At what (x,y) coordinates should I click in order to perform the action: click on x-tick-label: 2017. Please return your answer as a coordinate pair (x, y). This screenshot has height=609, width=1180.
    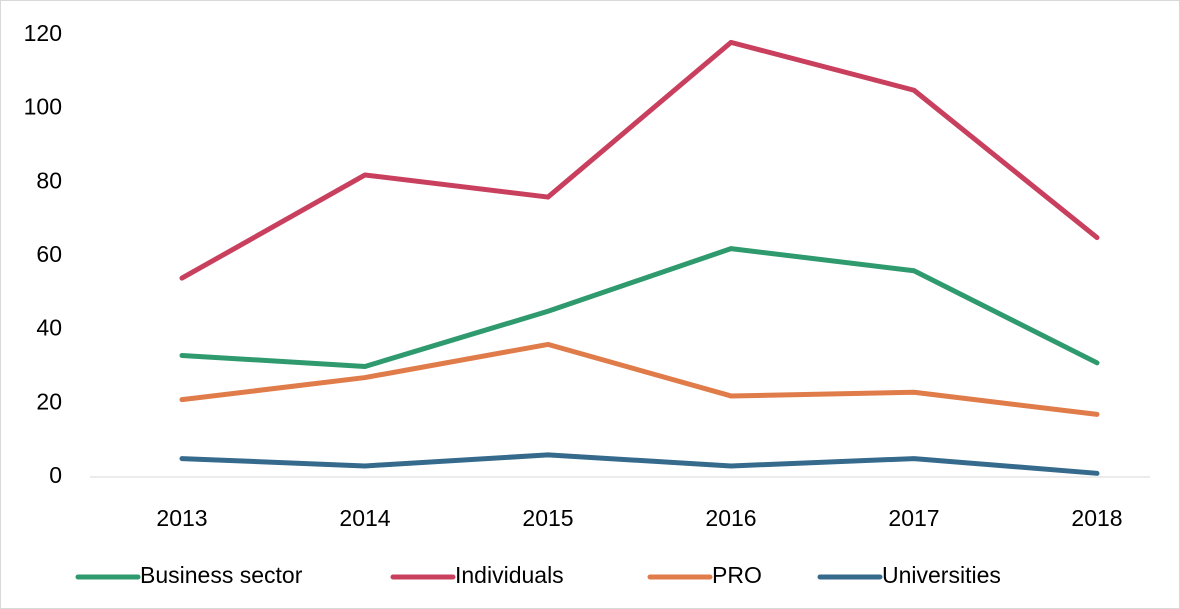
    Looking at the image, I should click on (913, 518).